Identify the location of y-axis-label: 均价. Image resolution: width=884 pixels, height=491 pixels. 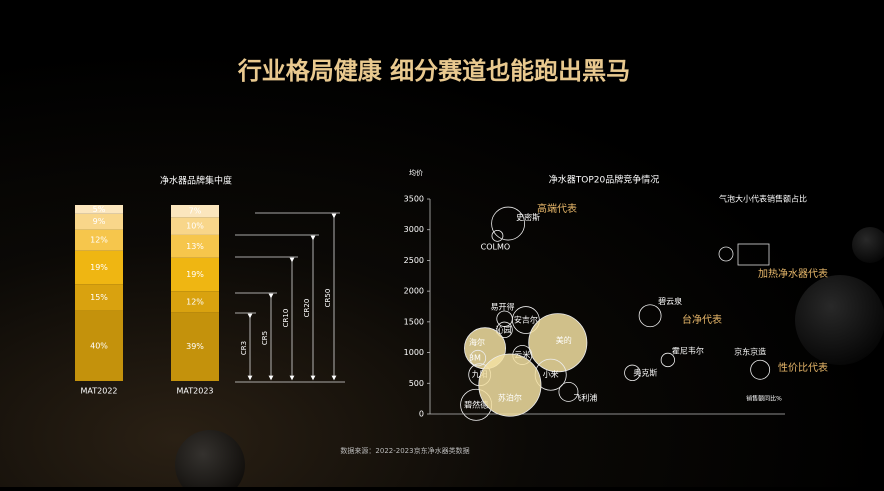
(416, 172).